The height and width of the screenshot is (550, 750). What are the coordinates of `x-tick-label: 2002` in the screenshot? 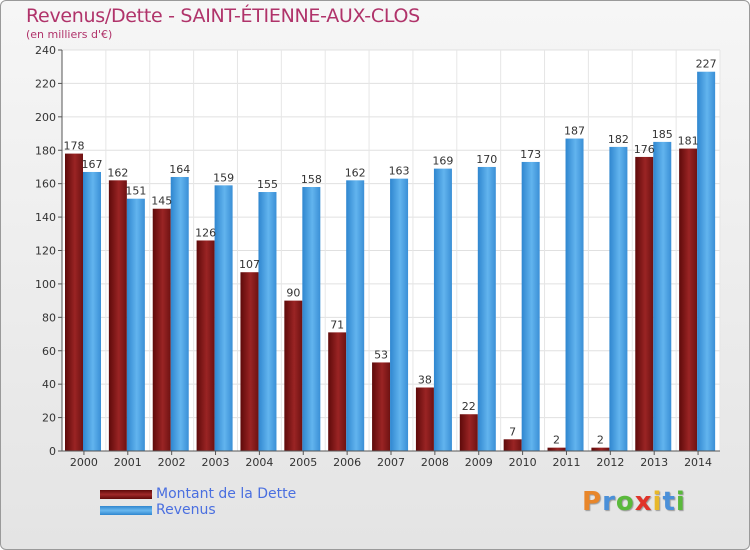 It's located at (172, 462).